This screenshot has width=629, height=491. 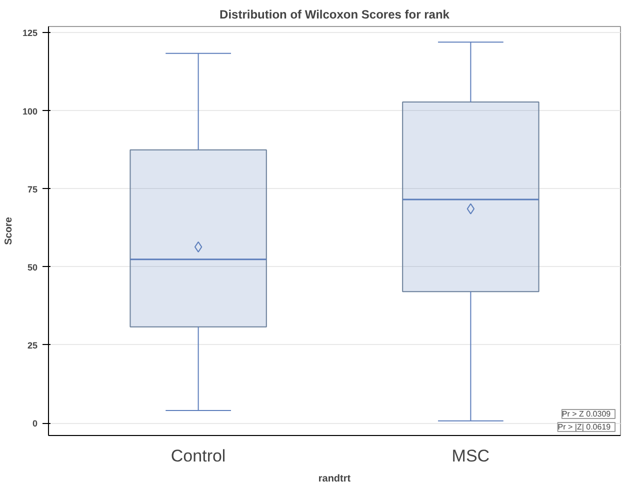 I want to click on annotation: Pr > Z 0.0309, so click(x=587, y=414).